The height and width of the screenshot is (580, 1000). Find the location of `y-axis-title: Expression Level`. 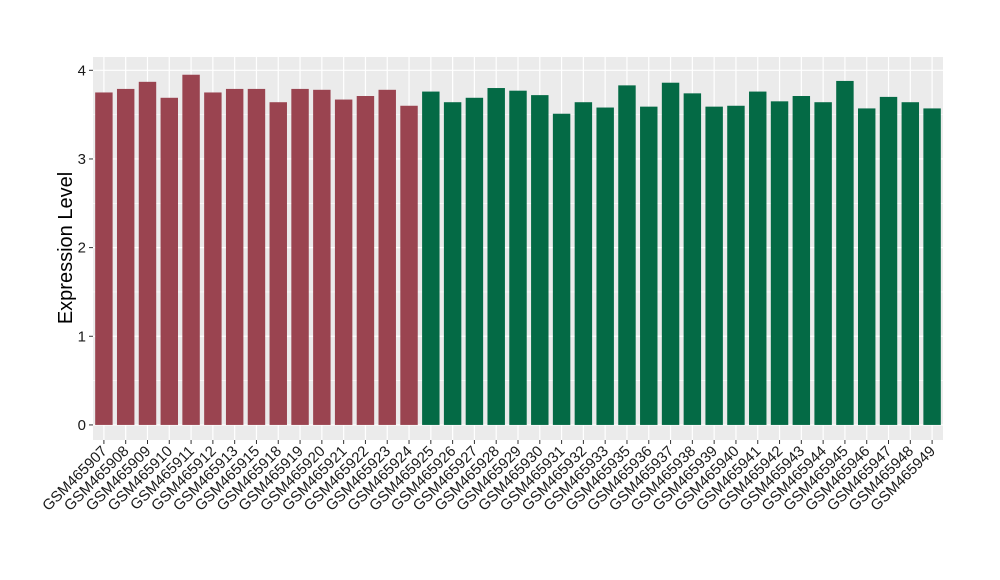

y-axis-title: Expression Level is located at coordinates (66, 248).